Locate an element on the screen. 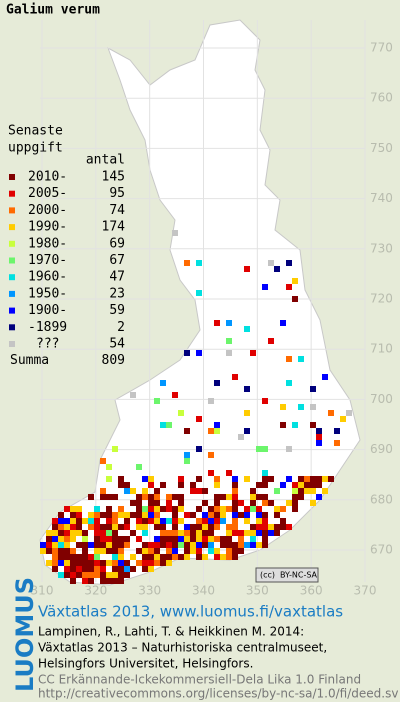  badge-text: BY-NC-SA is located at coordinates (299, 575).